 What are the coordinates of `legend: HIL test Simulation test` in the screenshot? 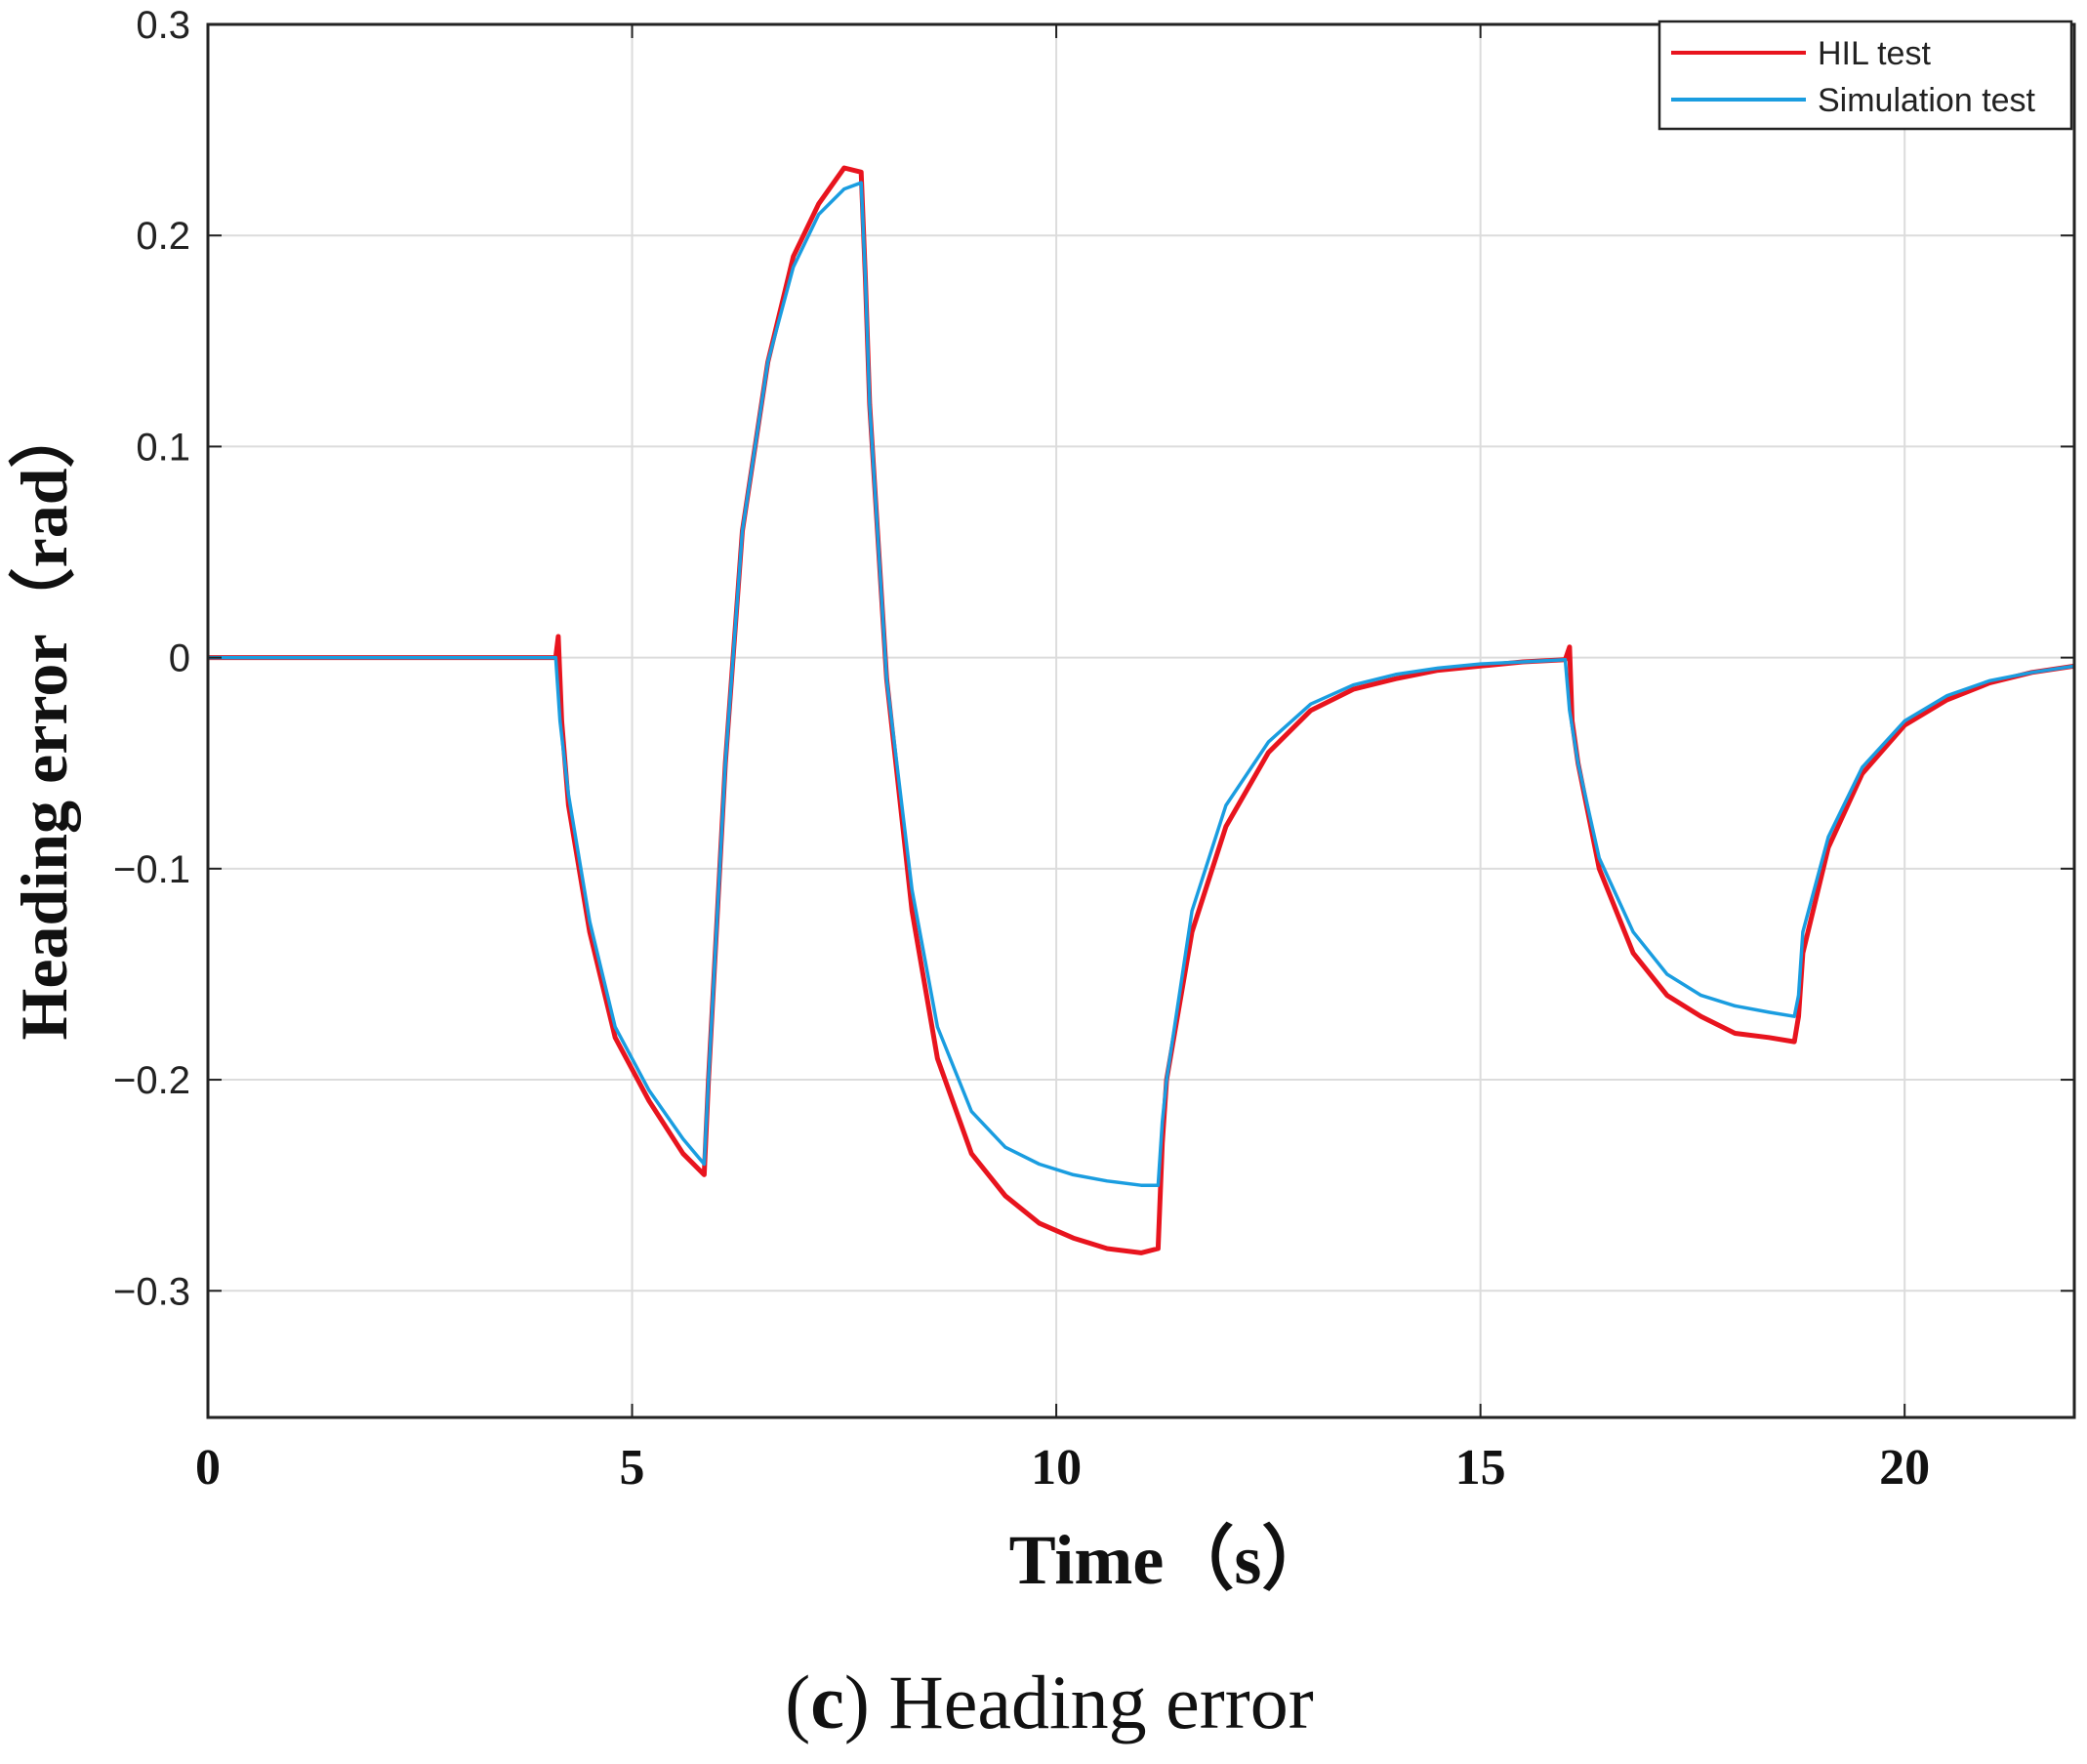 It's located at (1865, 75).